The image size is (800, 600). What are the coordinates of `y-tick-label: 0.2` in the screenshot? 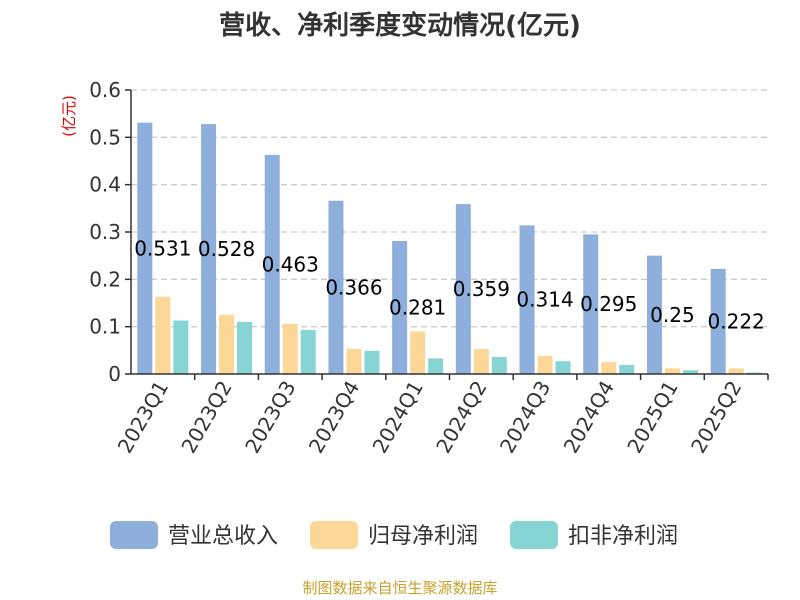 It's located at (105, 279).